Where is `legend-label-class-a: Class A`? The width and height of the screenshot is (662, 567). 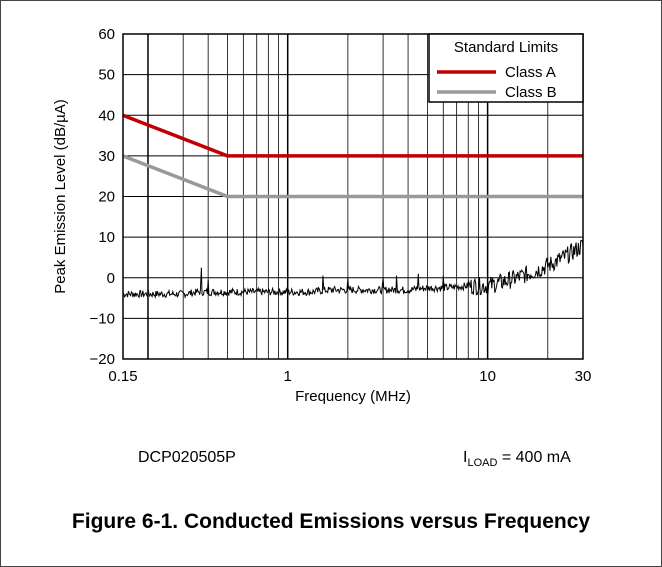
legend-label-class-a: Class A is located at coordinates (530, 72).